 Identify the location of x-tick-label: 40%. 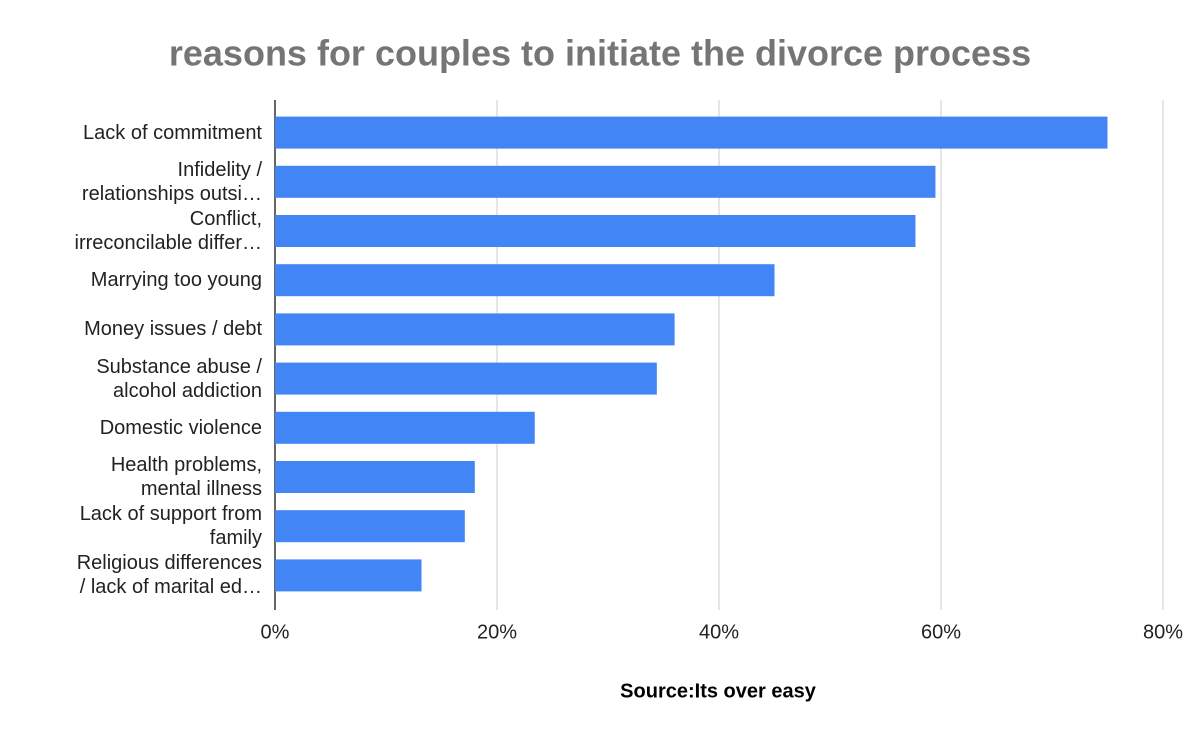
(719, 632).